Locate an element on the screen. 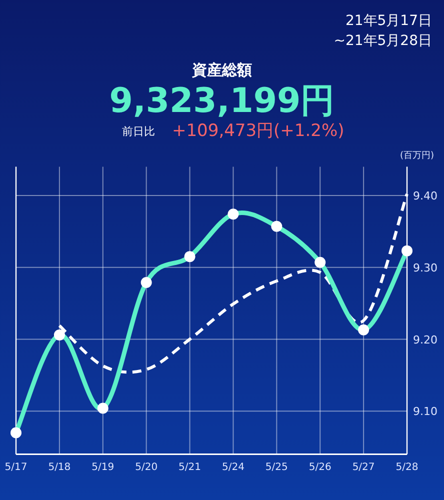  chart-title: 資産総額 is located at coordinates (221, 70).